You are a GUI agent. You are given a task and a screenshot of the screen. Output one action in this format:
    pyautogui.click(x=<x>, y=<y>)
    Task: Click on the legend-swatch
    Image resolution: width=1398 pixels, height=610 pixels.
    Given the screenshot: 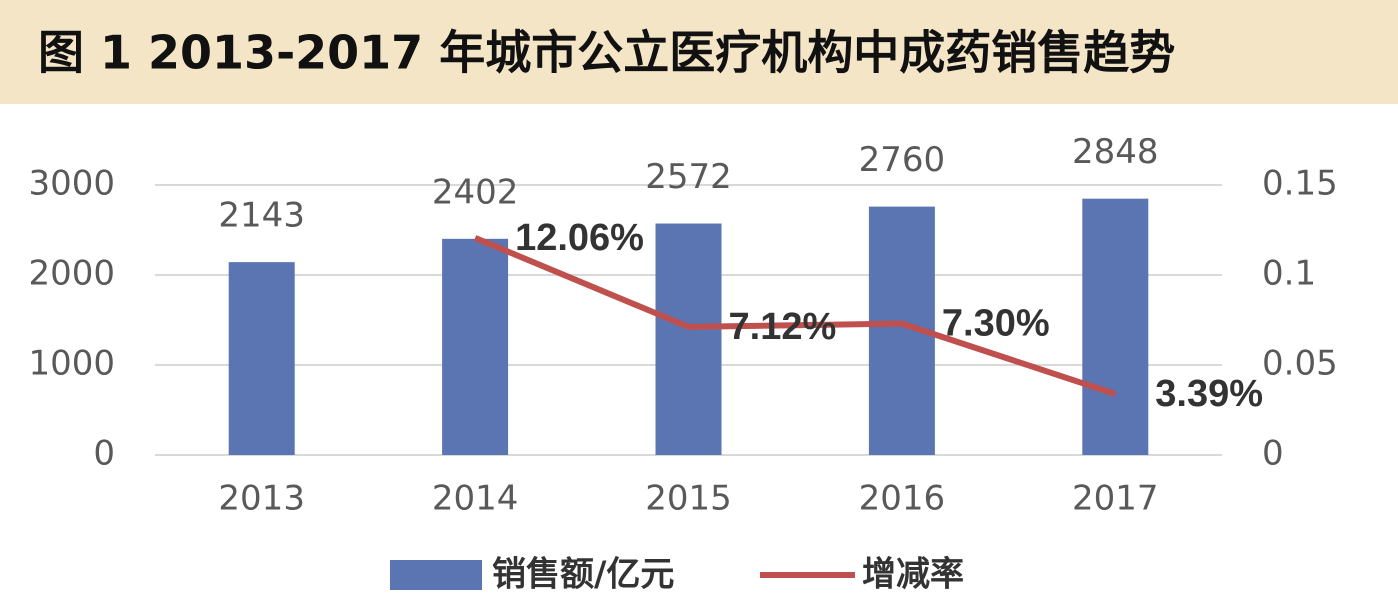 What is the action you would take?
    pyautogui.click(x=436, y=575)
    